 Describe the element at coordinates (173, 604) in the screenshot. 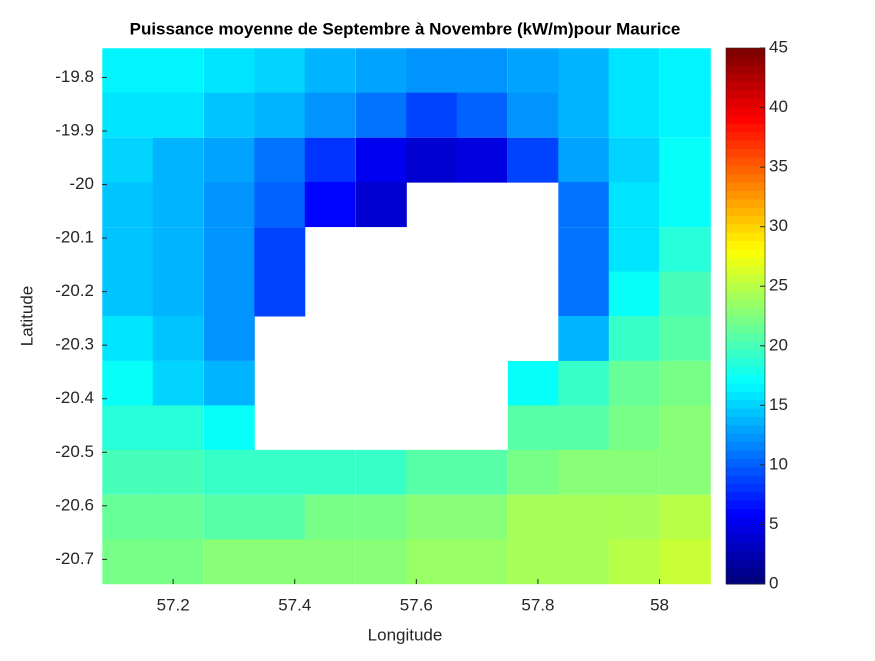

I see `x-tick-label: 57.2` at that location.